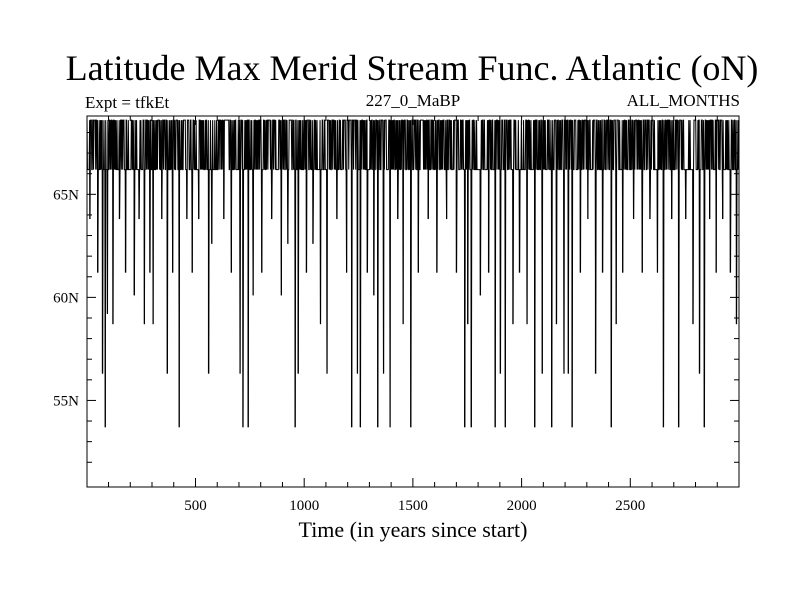  I want to click on x-axis-label: Time (in years since start), so click(413, 529).